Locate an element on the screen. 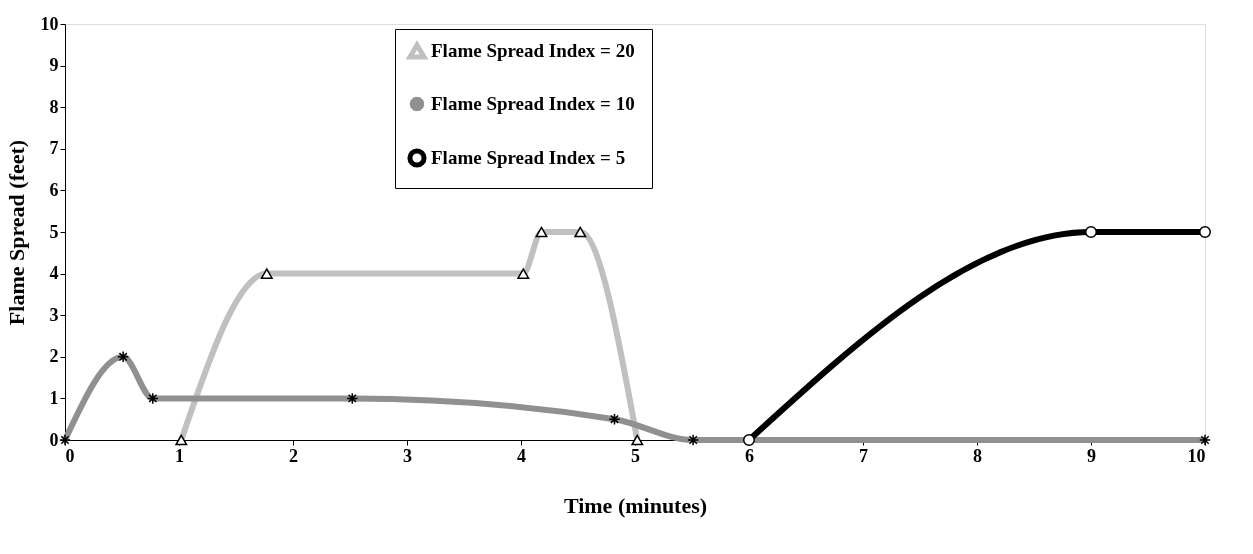 The image size is (1253, 554). x-tick-label: 3 is located at coordinates (407, 455).